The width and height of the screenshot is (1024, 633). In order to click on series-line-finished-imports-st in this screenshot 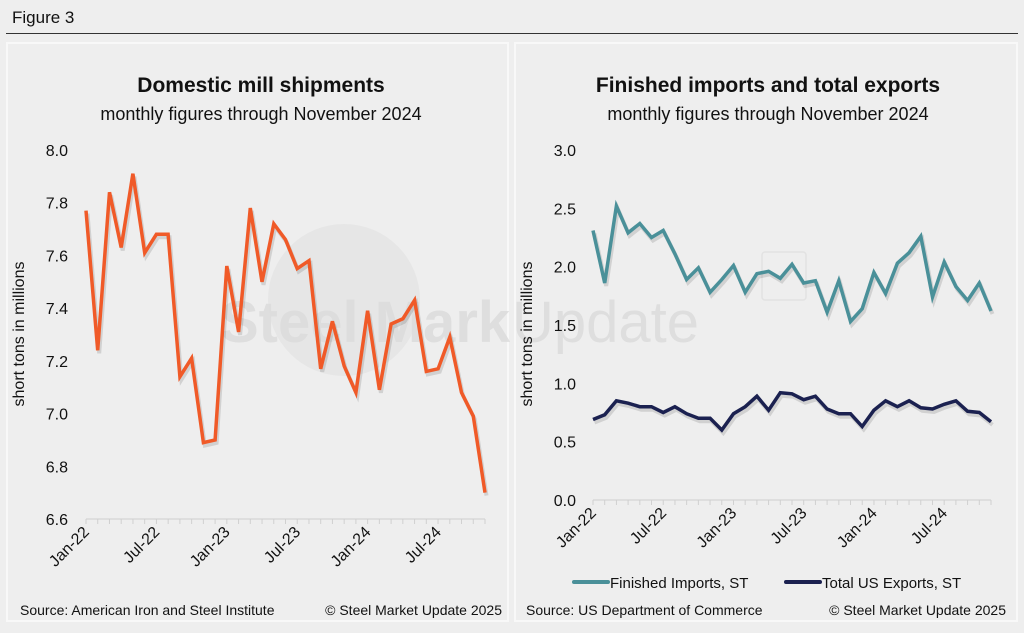, I will do `click(792, 262)`.